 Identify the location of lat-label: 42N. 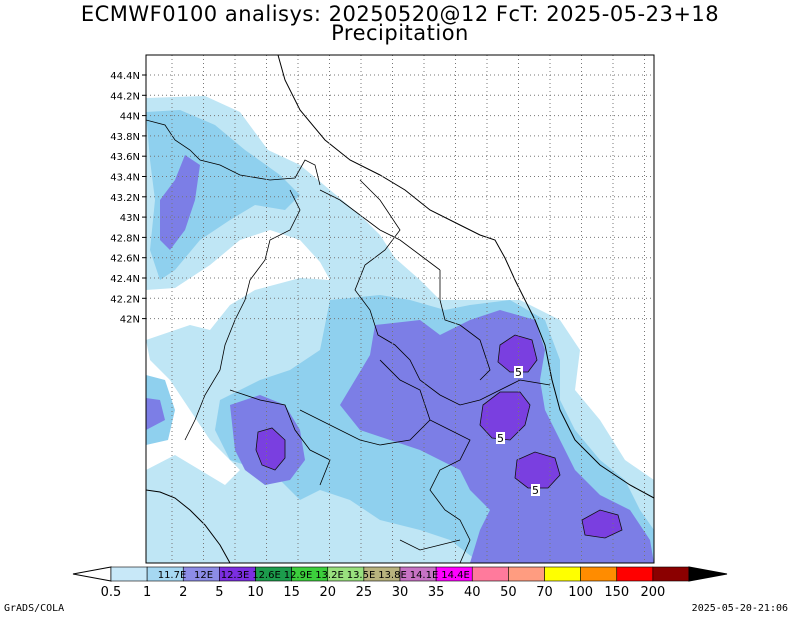
(130, 320).